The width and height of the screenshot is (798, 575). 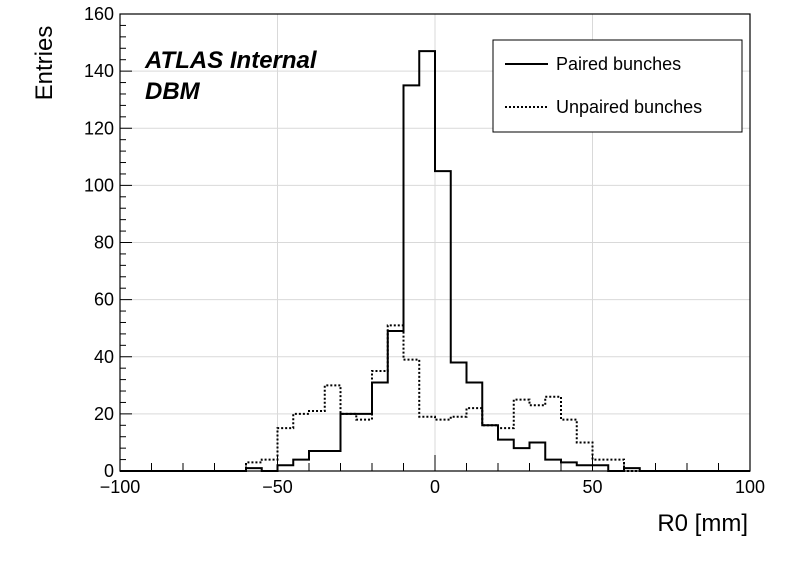 I want to click on y-tick-label: 0, so click(x=109, y=471).